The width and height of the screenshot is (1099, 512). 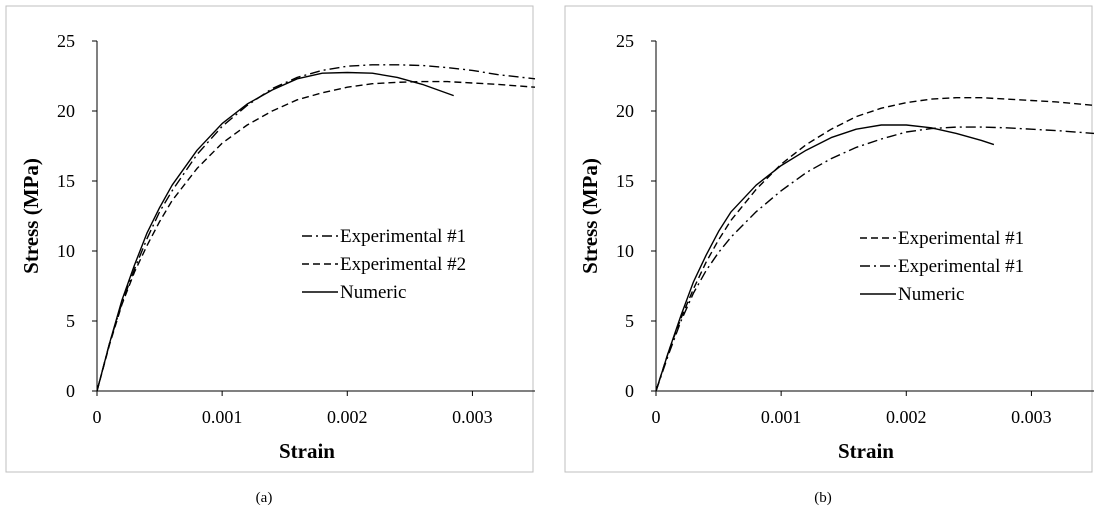 What do you see at coordinates (264, 498) in the screenshot?
I see `panel-caption: (a)` at bounding box center [264, 498].